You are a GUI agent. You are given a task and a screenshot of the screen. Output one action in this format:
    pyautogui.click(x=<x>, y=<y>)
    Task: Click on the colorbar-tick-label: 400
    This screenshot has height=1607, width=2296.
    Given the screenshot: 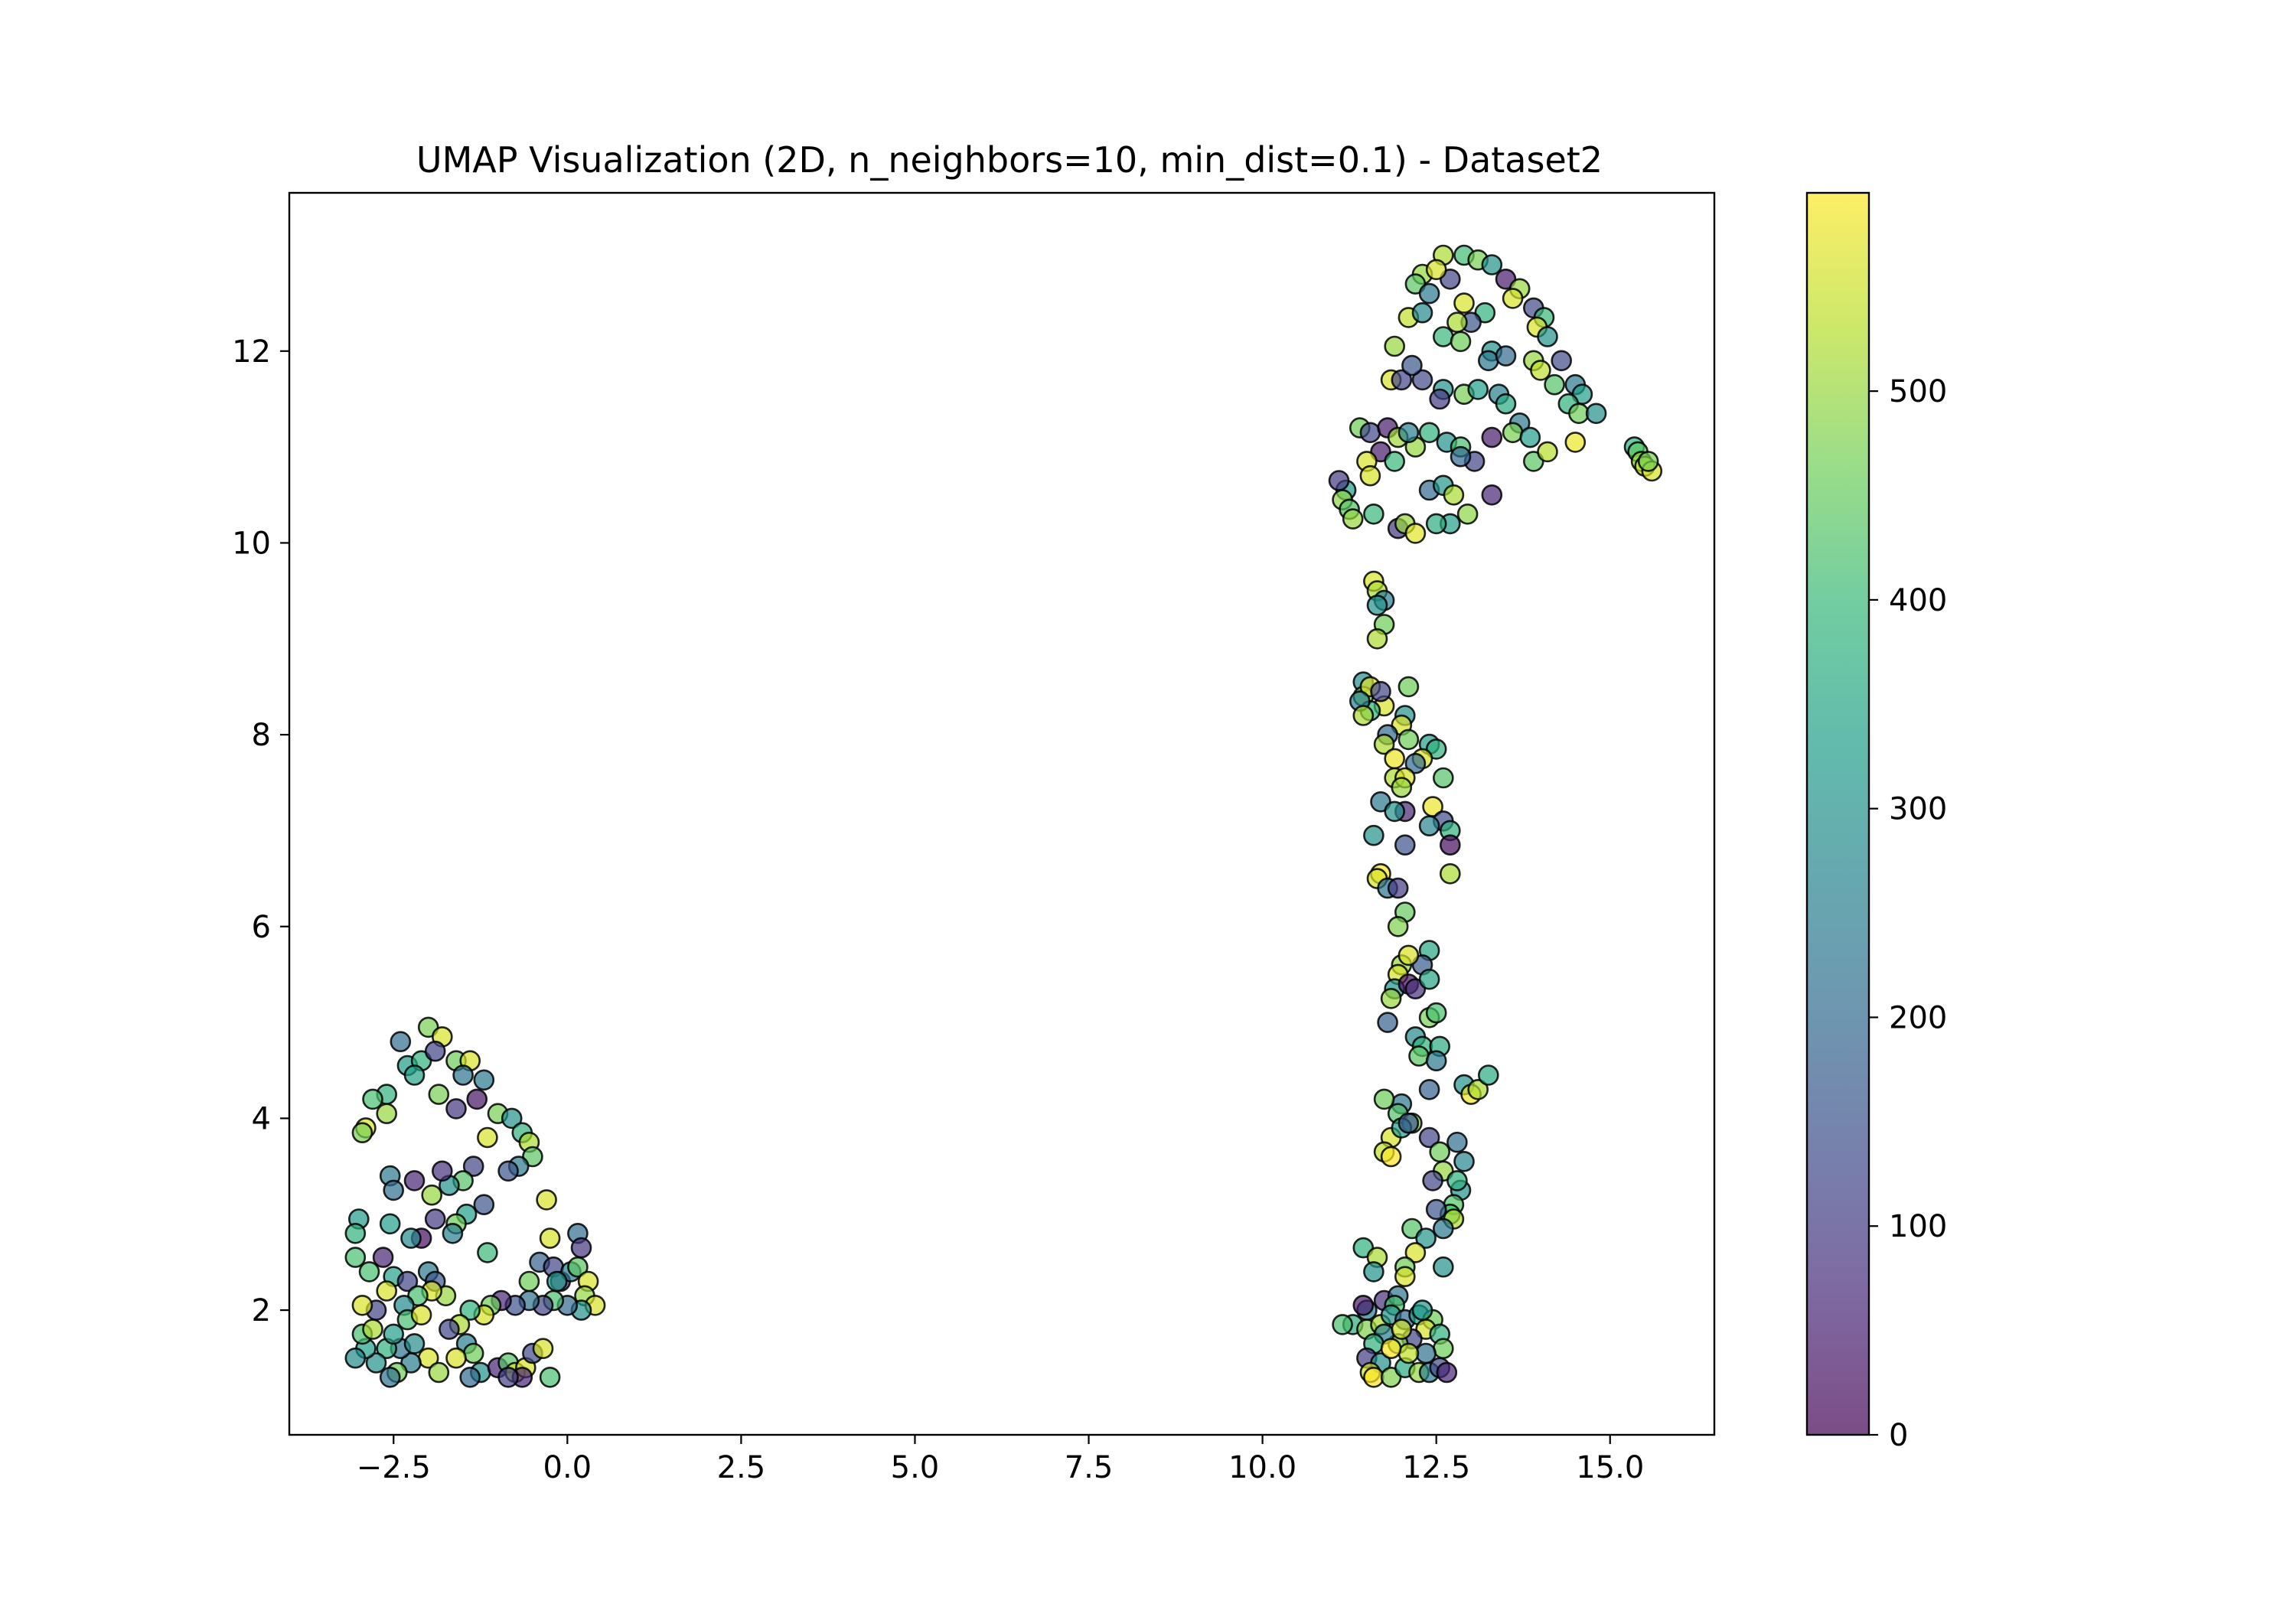 What is the action you would take?
    pyautogui.click(x=1918, y=600)
    